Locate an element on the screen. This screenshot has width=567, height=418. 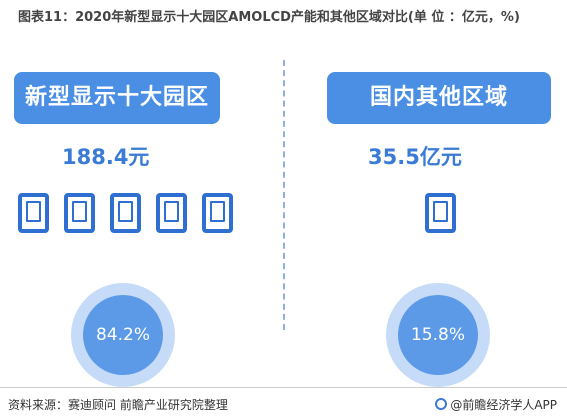
brand-logo-icon is located at coordinates (441, 404).